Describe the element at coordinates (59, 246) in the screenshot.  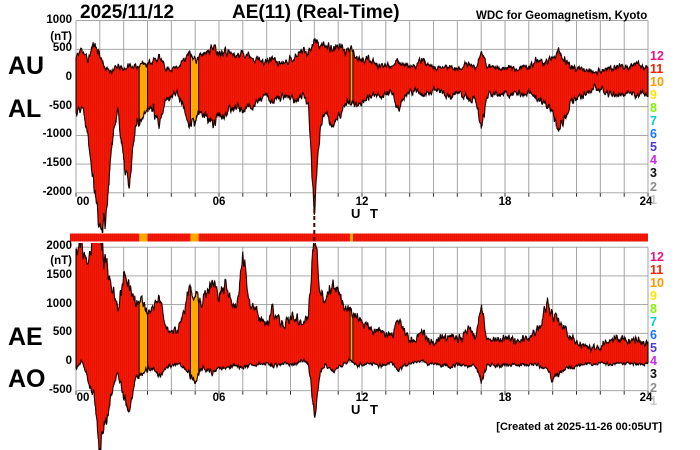
I see `y-tick-label: 2000` at that location.